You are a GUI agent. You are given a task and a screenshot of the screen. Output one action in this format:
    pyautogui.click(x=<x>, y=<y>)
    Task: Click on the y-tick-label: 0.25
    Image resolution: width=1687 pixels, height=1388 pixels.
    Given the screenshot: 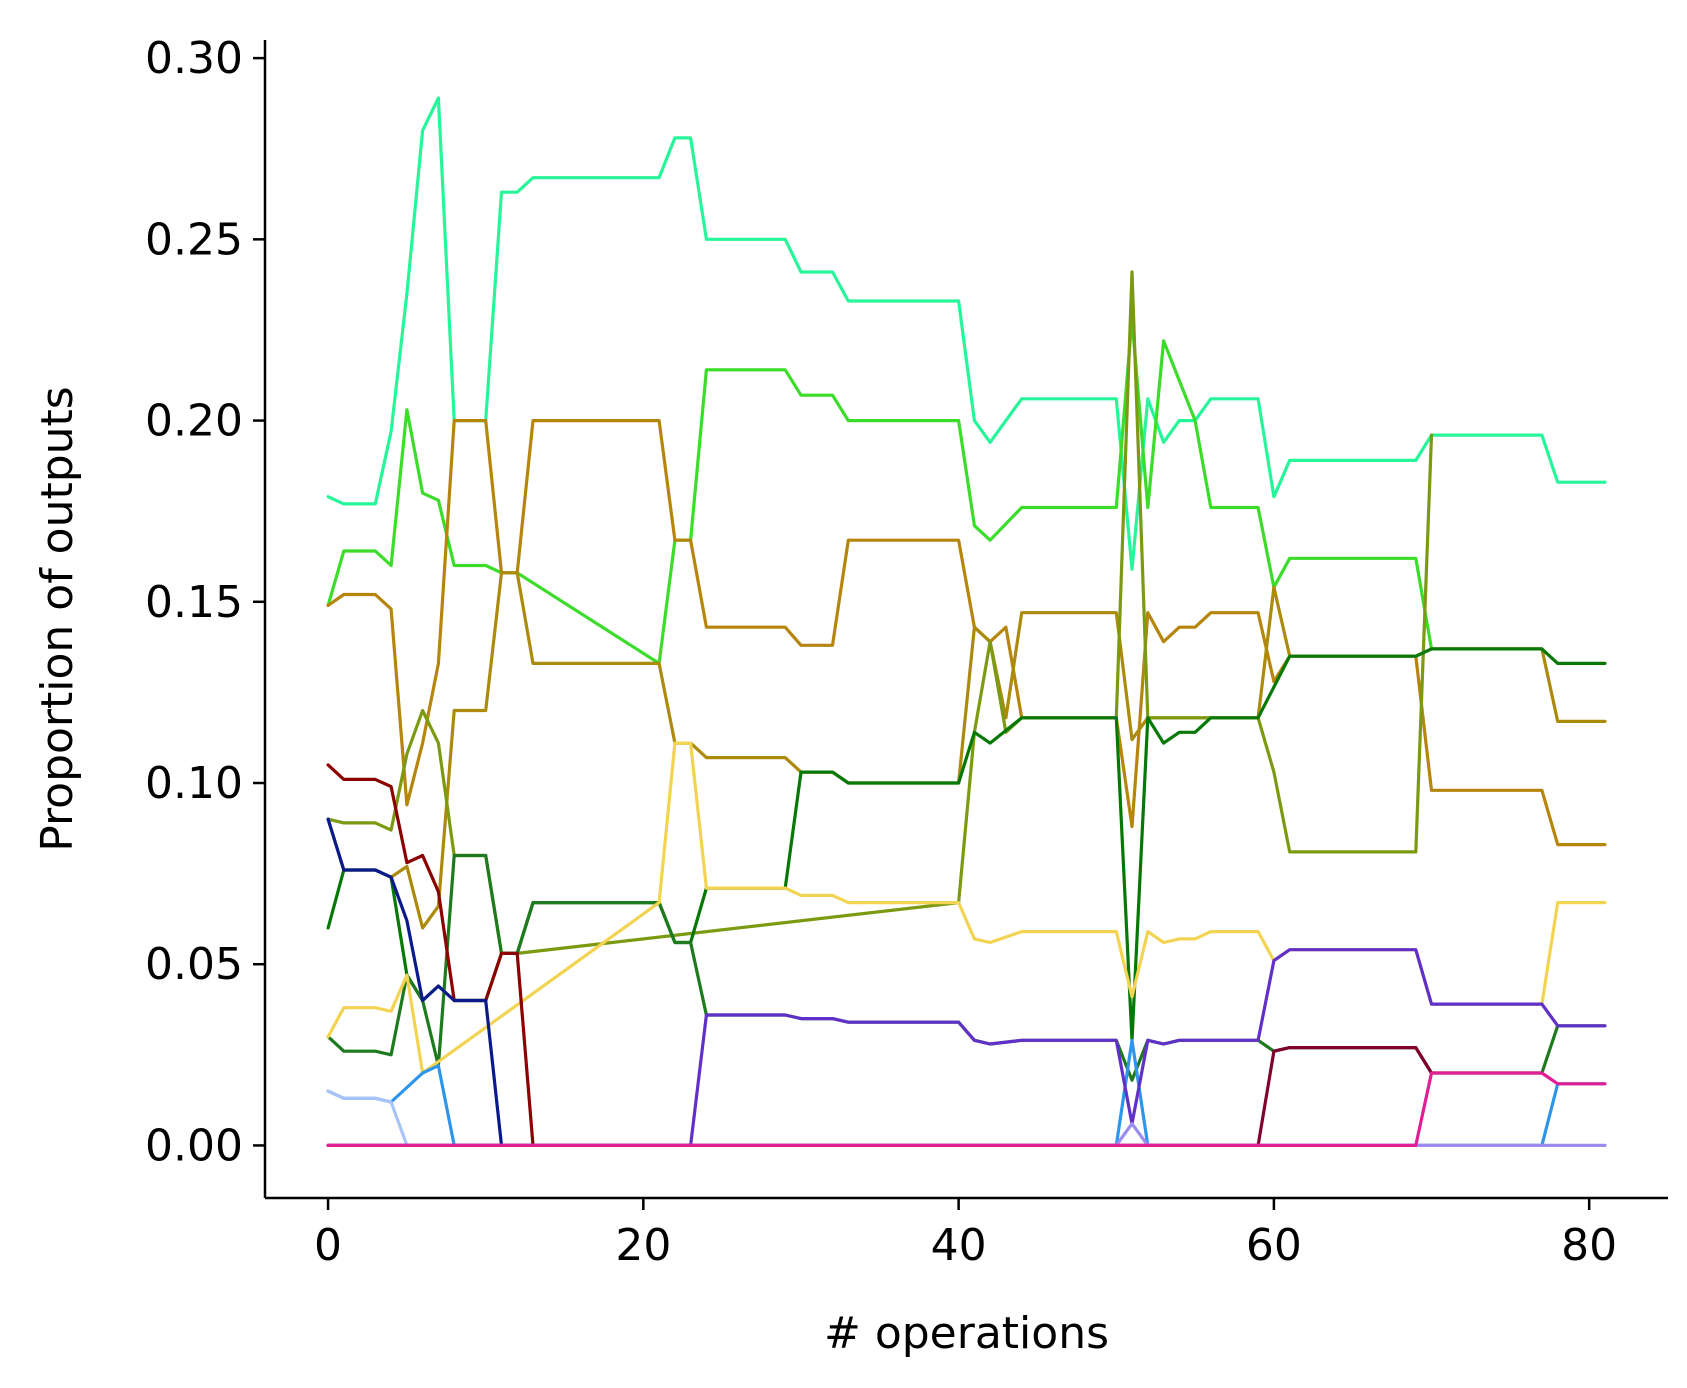 What is the action you would take?
    pyautogui.click(x=194, y=239)
    